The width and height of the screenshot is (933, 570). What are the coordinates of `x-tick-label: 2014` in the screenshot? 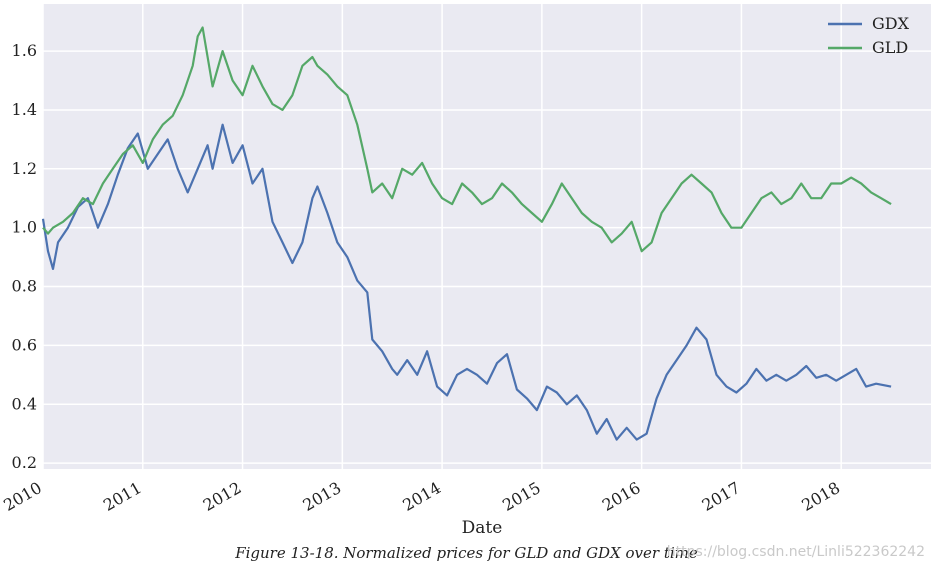 It's located at (421, 496).